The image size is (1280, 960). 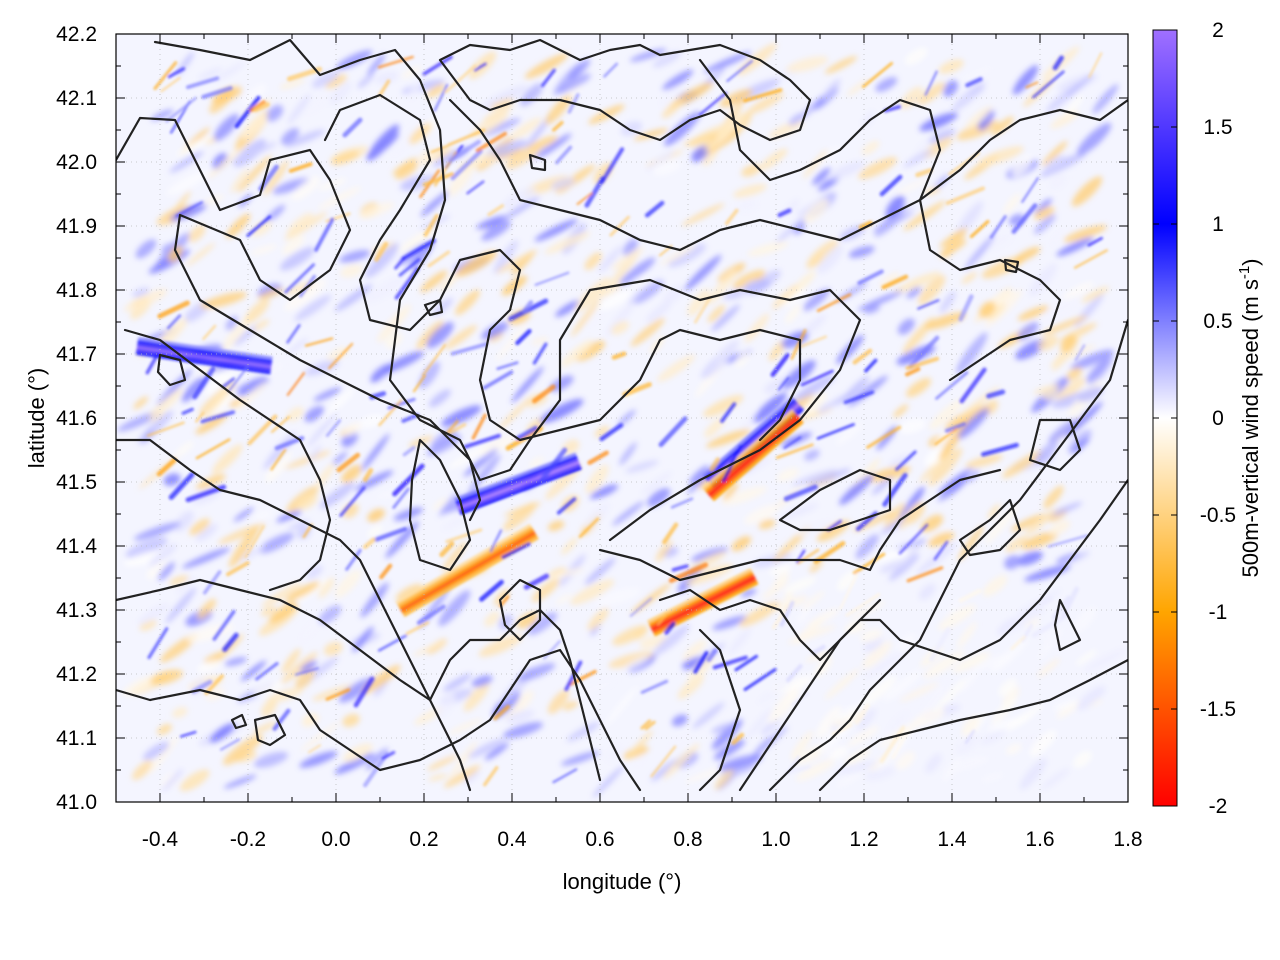 I want to click on y-tick-label: 41.4, so click(x=76, y=546).